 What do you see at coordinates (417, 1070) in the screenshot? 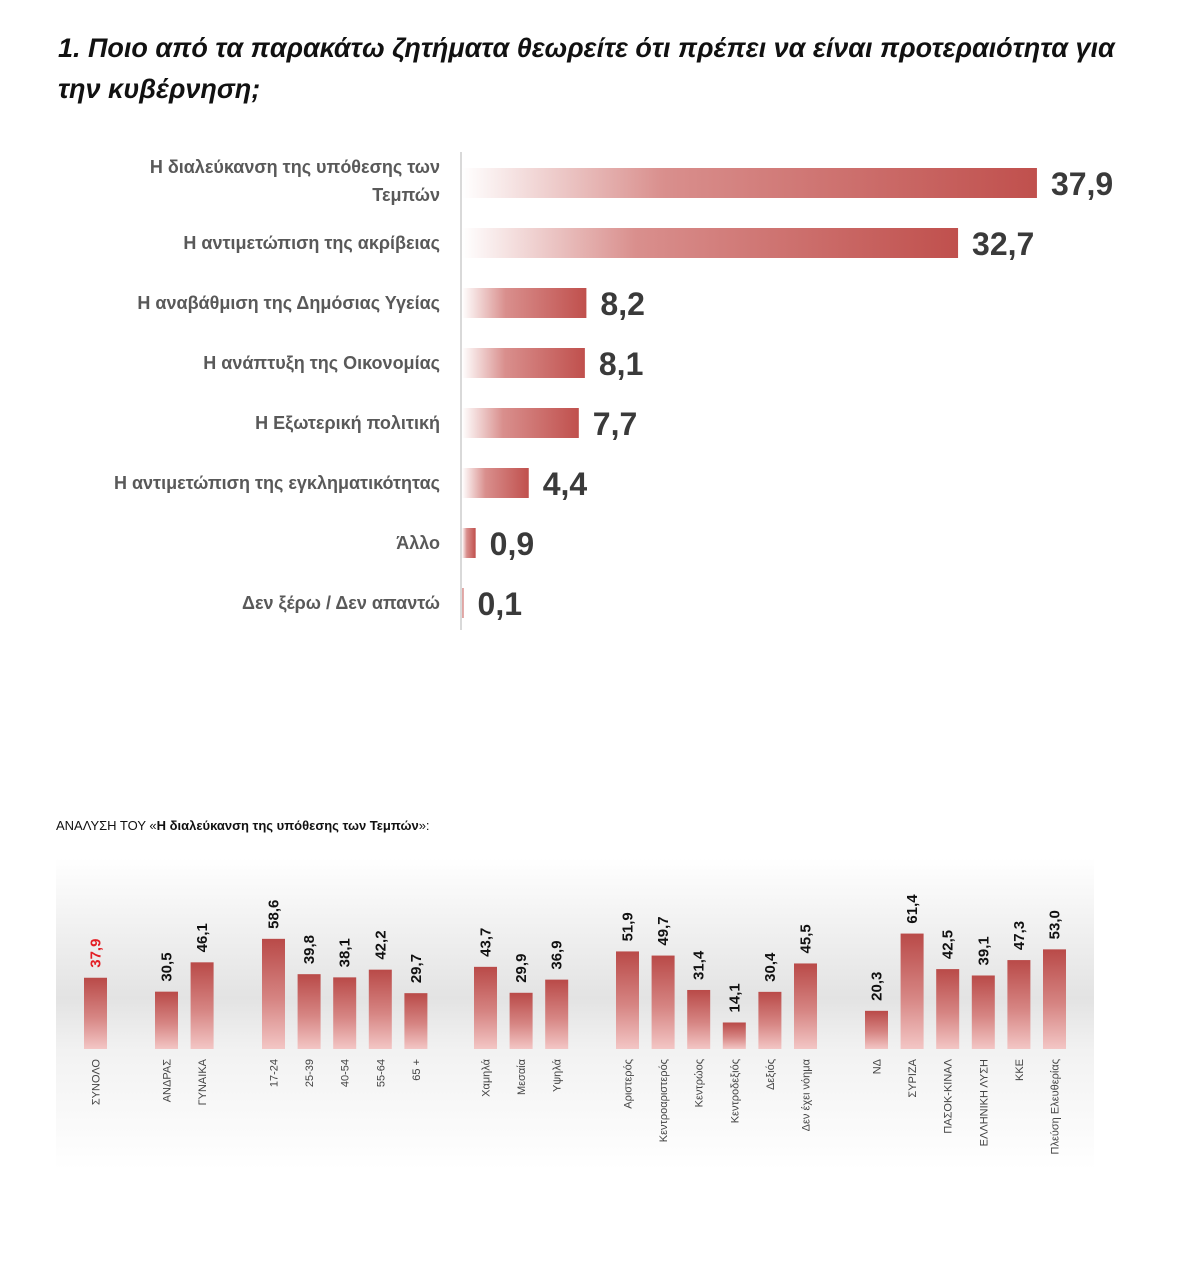
I see `category-label: 65 +` at bounding box center [417, 1070].